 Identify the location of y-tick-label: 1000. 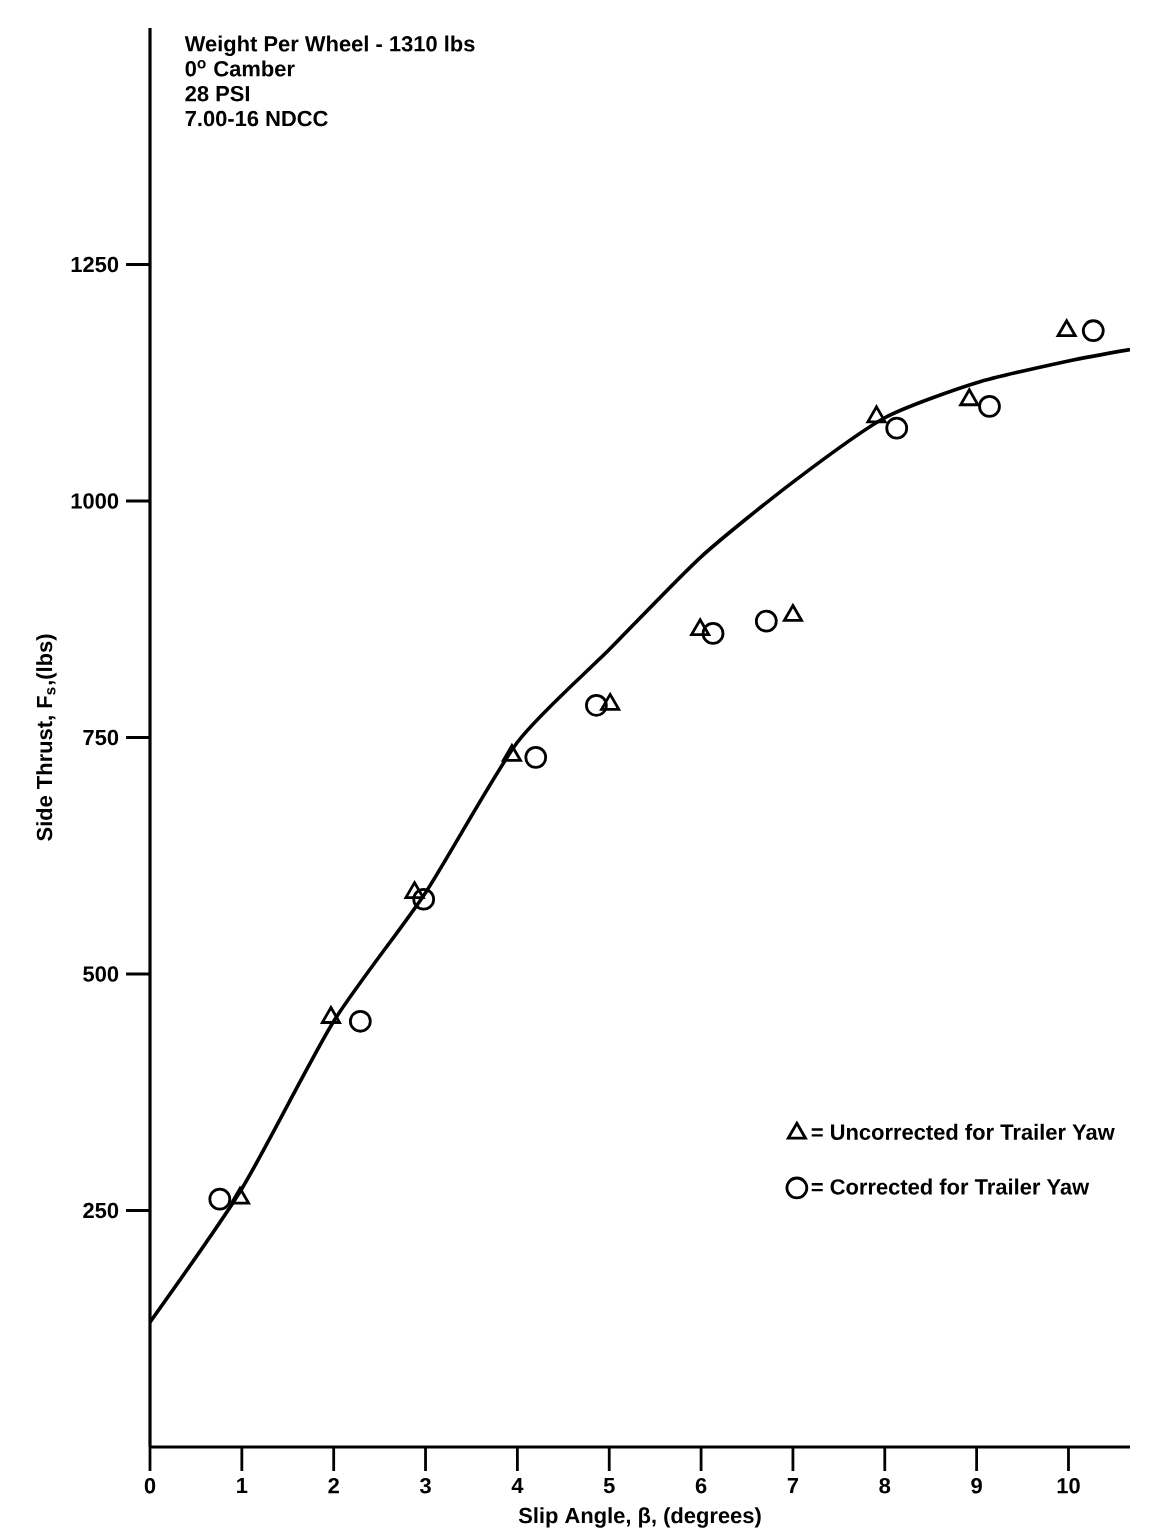
(95, 501).